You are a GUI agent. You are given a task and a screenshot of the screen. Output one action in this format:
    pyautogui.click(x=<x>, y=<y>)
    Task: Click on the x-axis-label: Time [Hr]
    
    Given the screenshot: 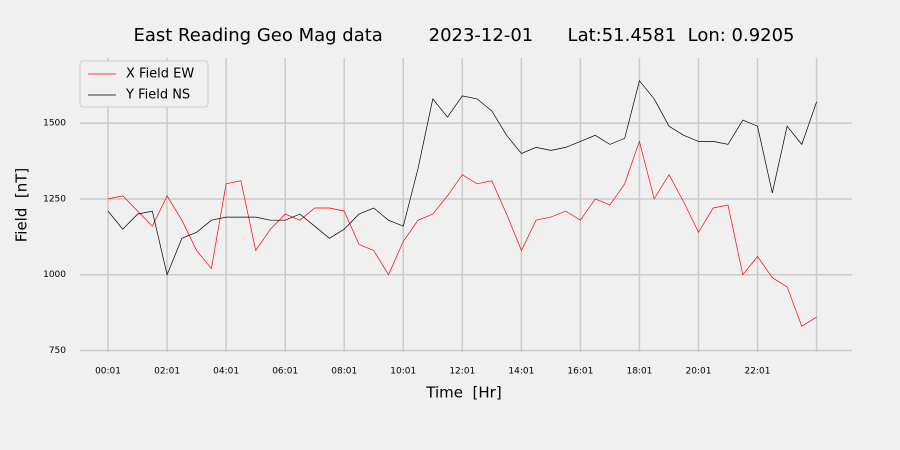 What is the action you would take?
    pyautogui.click(x=463, y=393)
    